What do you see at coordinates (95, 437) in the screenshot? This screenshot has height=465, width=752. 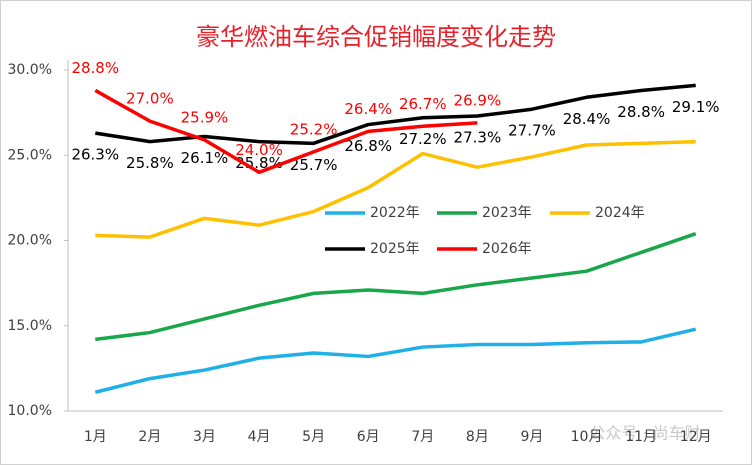 I see `x-tick-label: 1月` at bounding box center [95, 437].